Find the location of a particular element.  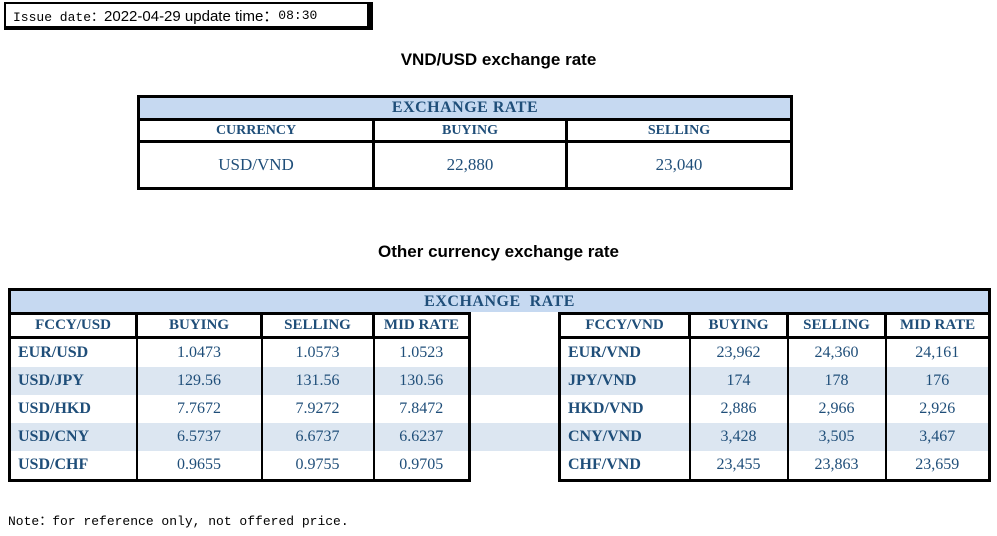

rate-cell: 0.9755 is located at coordinates (317, 466).